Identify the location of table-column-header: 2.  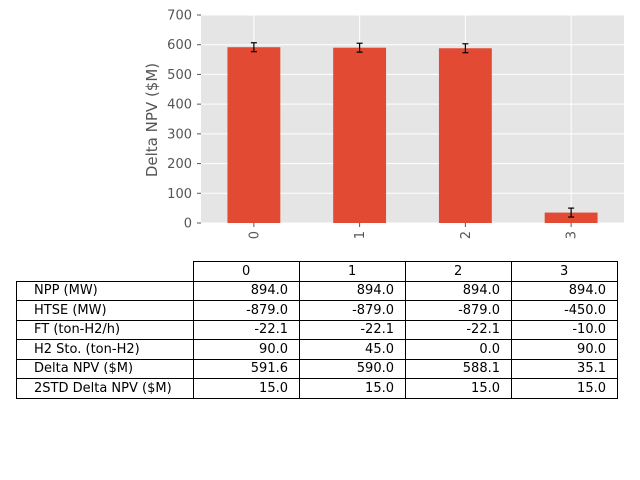
(458, 271).